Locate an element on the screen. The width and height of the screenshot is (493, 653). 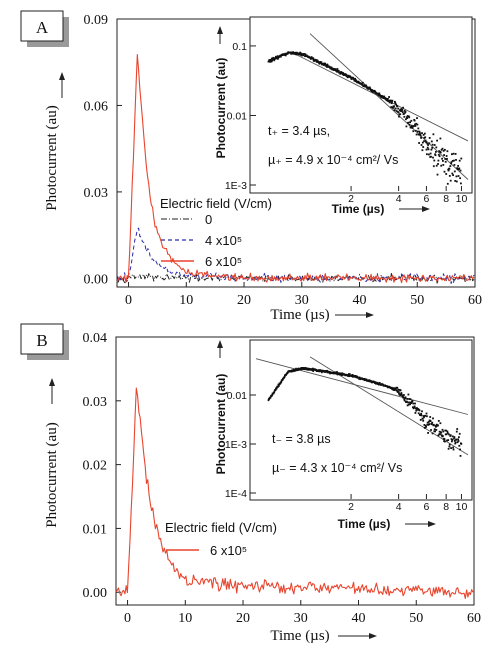
panel-a-inset-y-axis-label: Photocurrent (au) is located at coordinates (221, 108).